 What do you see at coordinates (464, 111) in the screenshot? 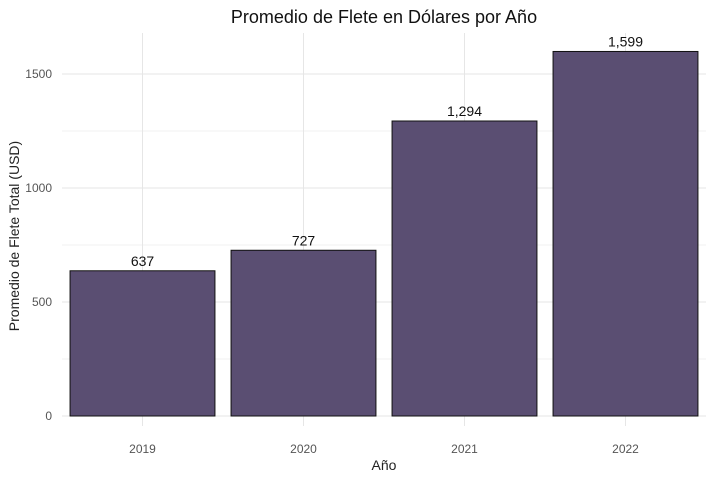
I see `data-label-2021: 1,294` at bounding box center [464, 111].